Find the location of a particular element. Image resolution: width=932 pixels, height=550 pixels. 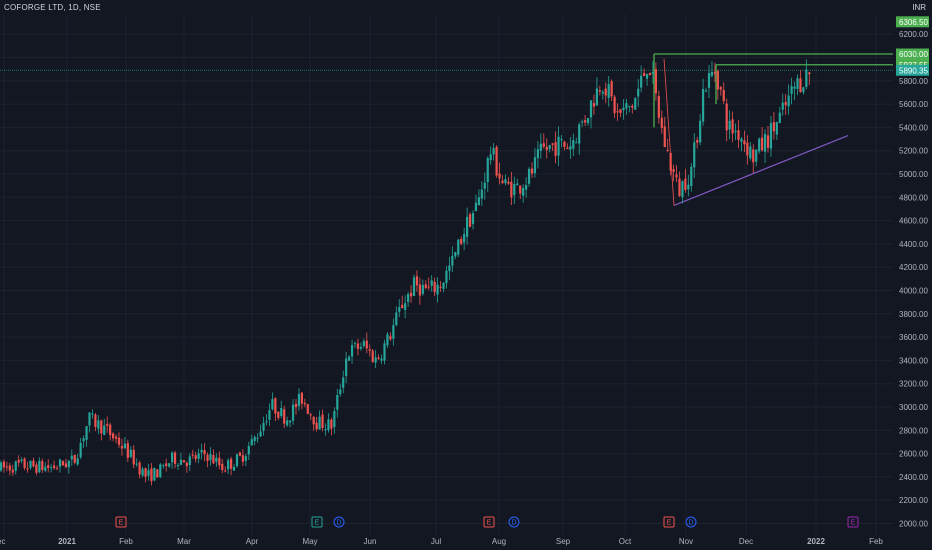

x-tick-label: Apr is located at coordinates (252, 541).